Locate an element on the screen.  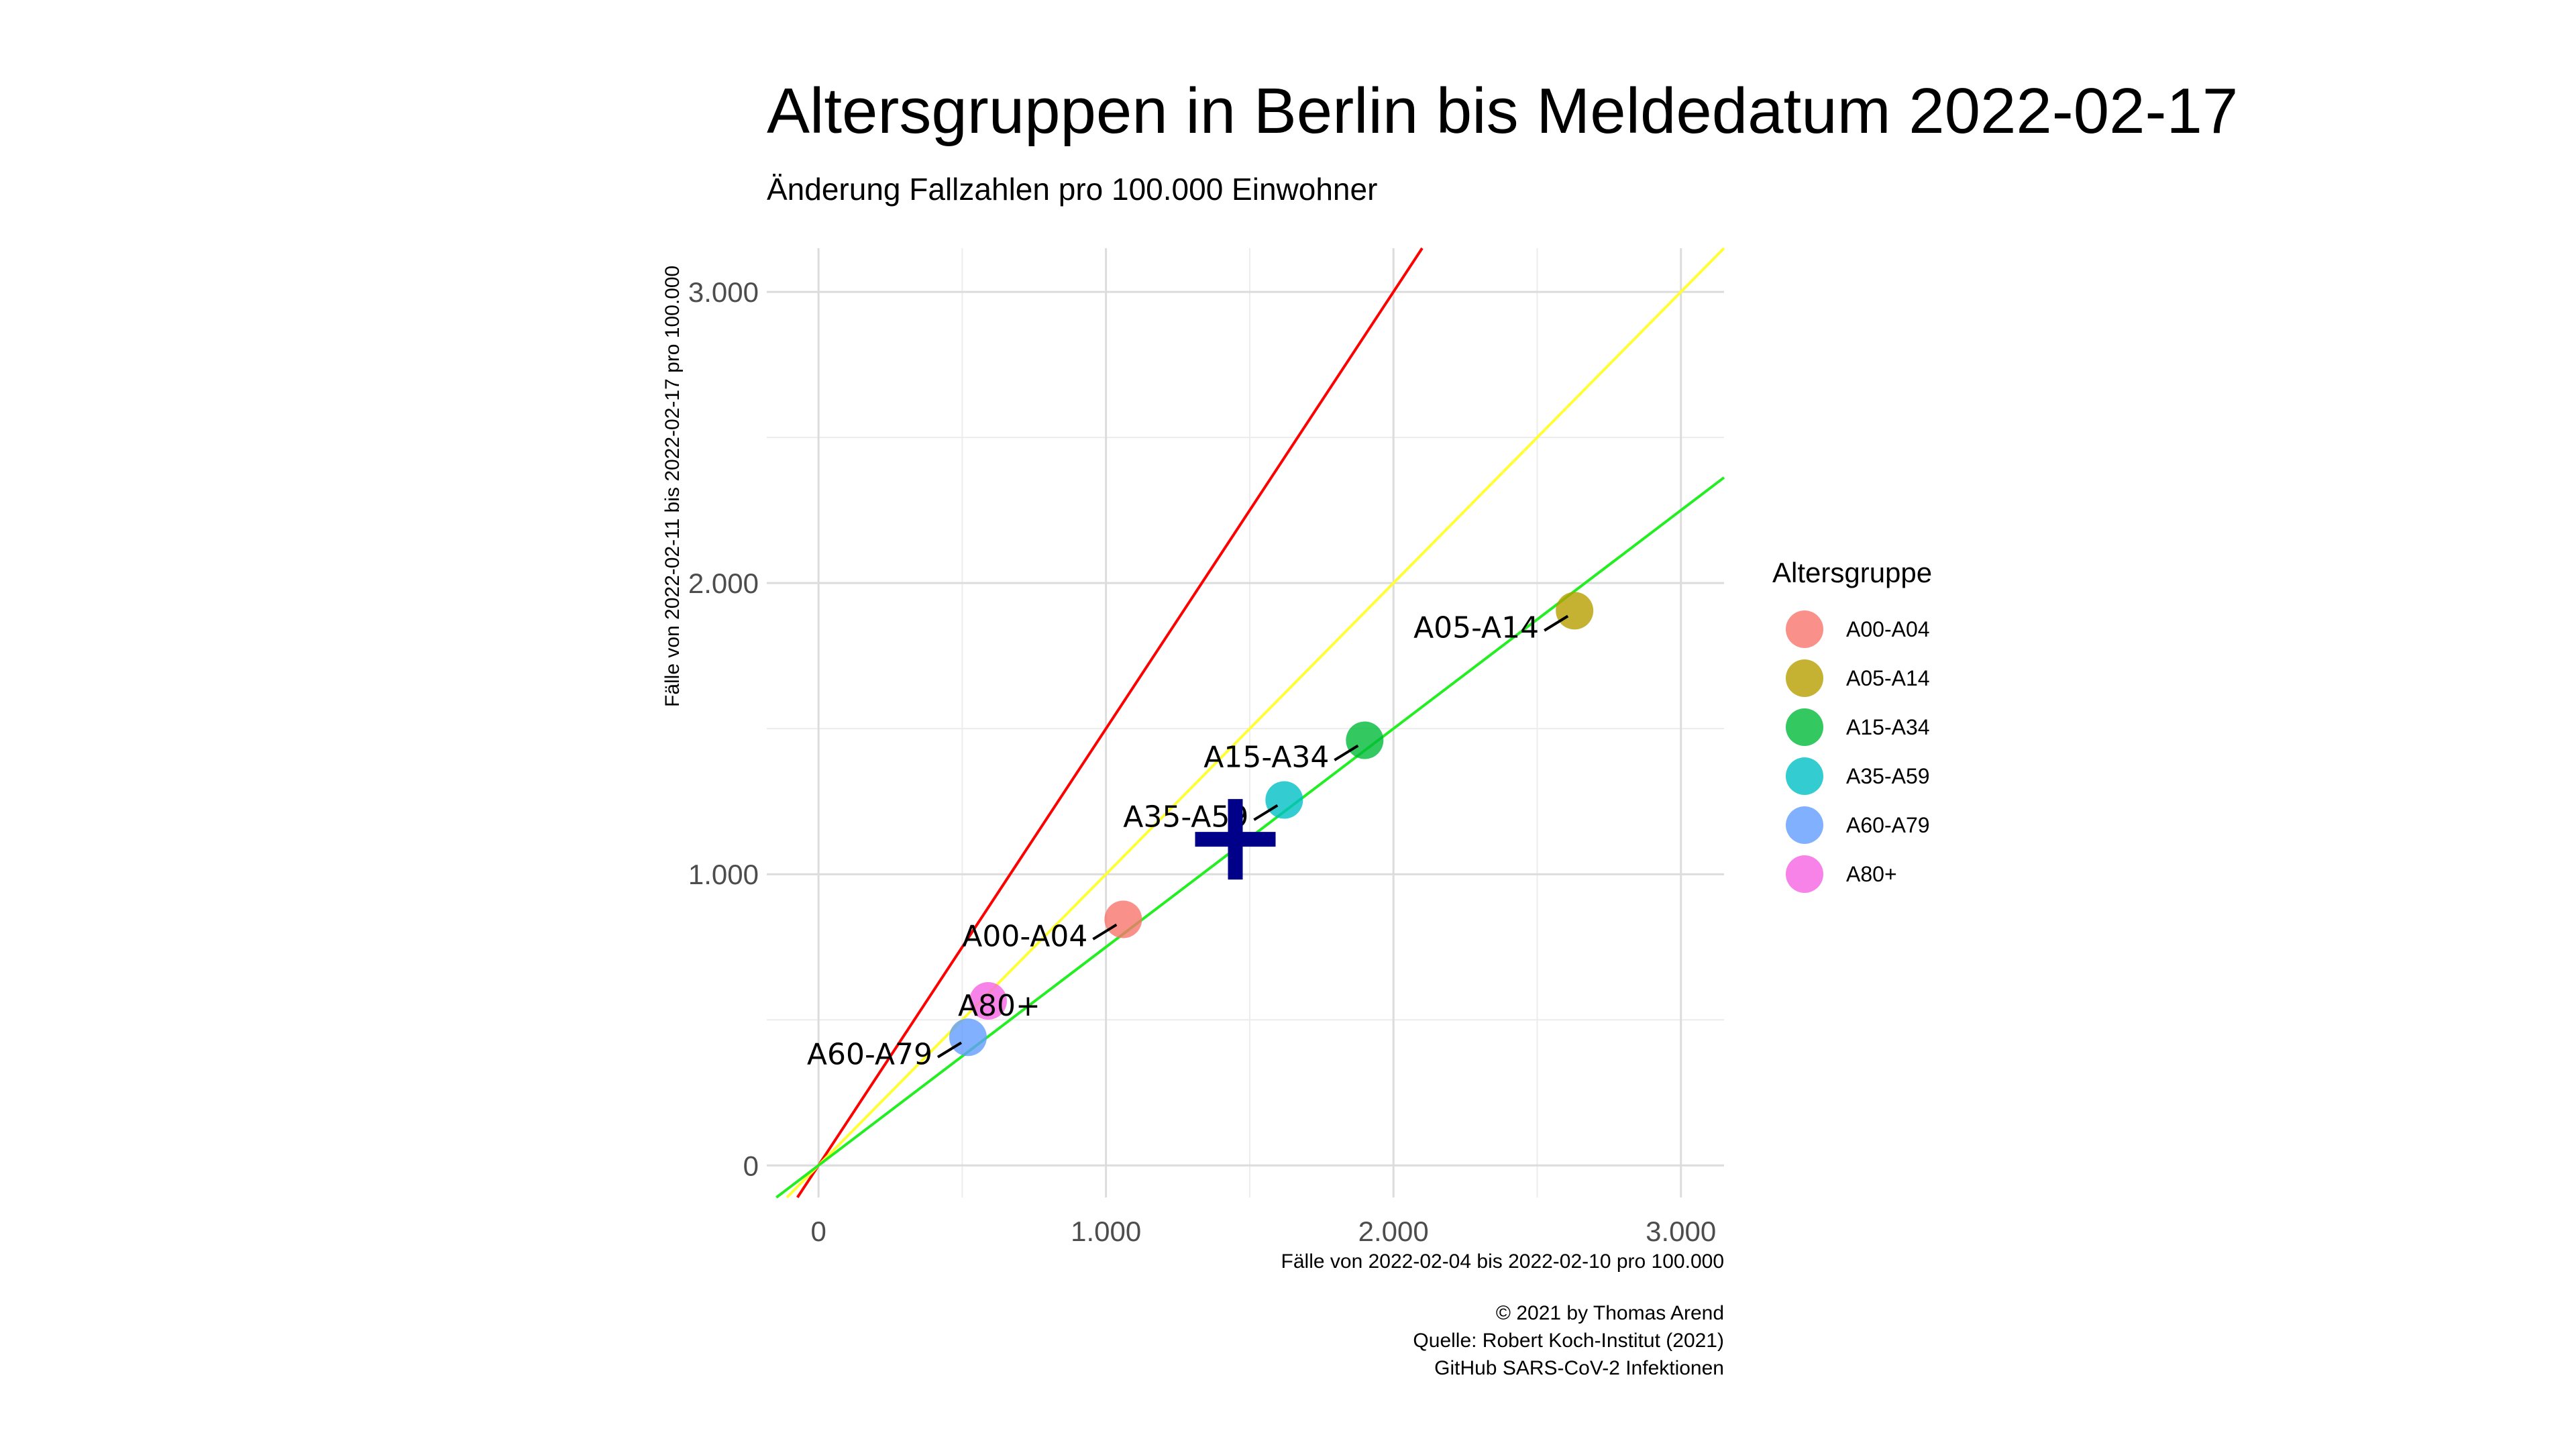
legend-label: A00-A04 is located at coordinates (1888, 629).